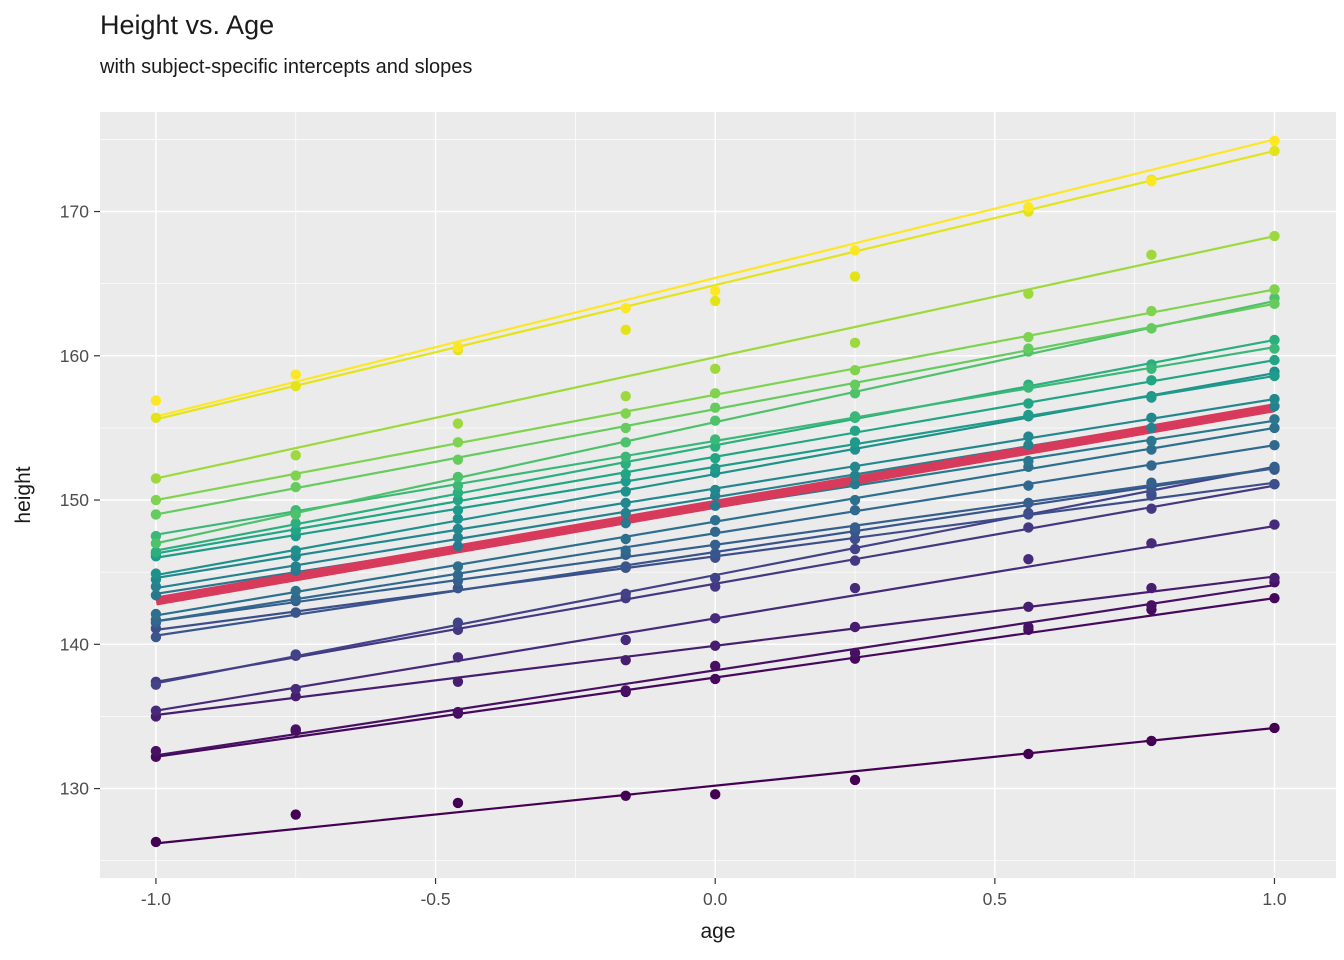 The width and height of the screenshot is (1344, 960). Describe the element at coordinates (187, 25) in the screenshot. I see `chart-title: Height vs. Age` at that location.